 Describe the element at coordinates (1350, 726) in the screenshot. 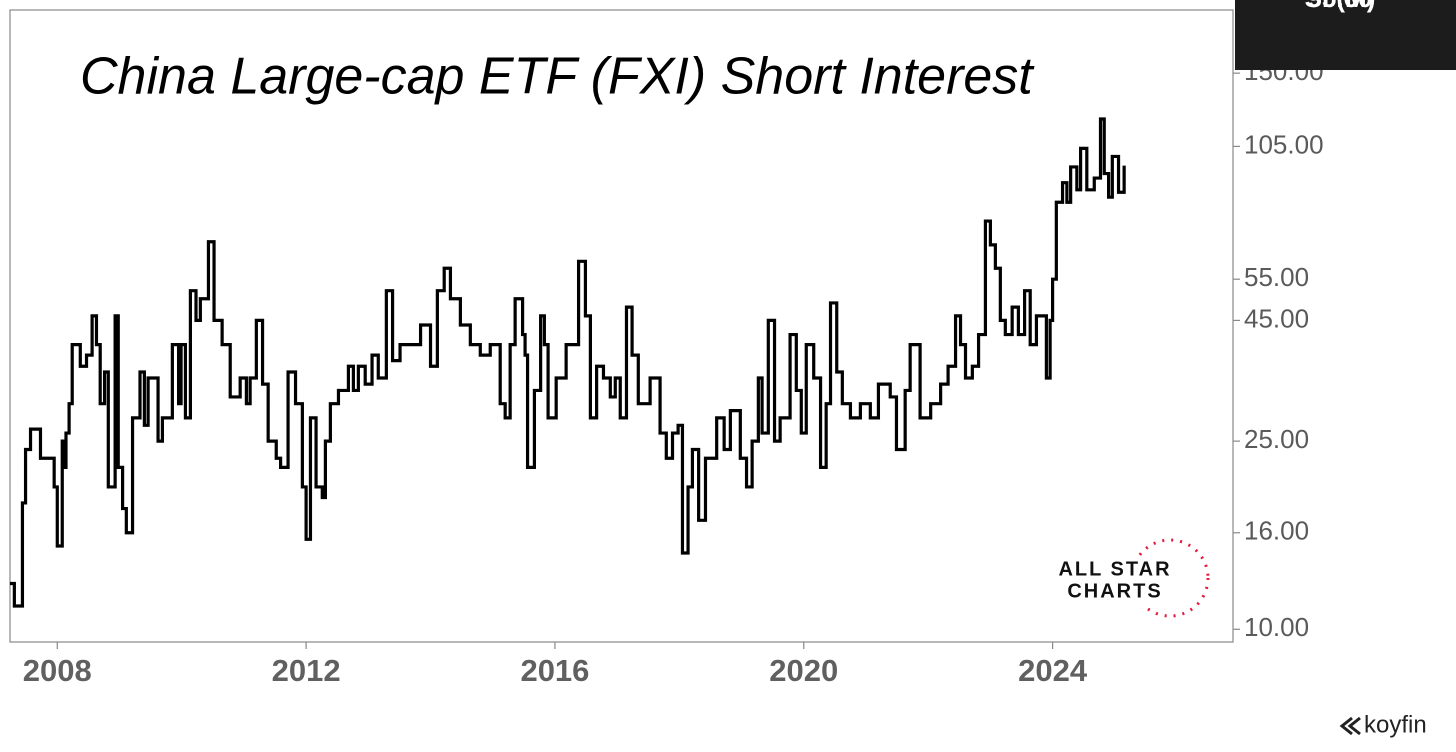

I see `koyfin-icon` at that location.